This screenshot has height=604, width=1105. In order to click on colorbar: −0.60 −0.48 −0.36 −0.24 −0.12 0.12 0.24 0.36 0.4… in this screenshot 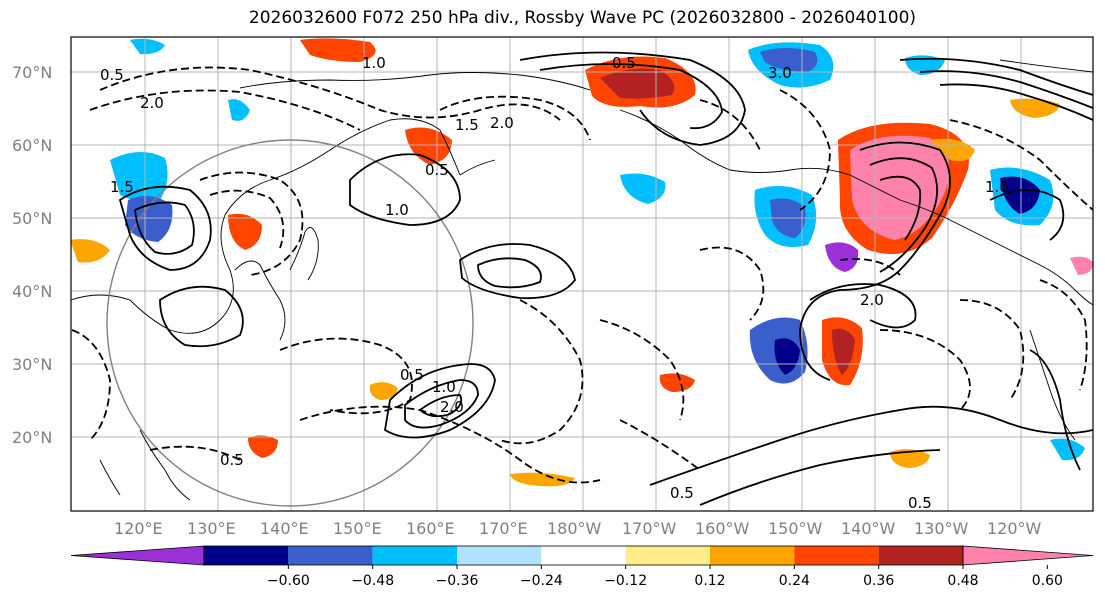, I will do `click(582, 567)`.